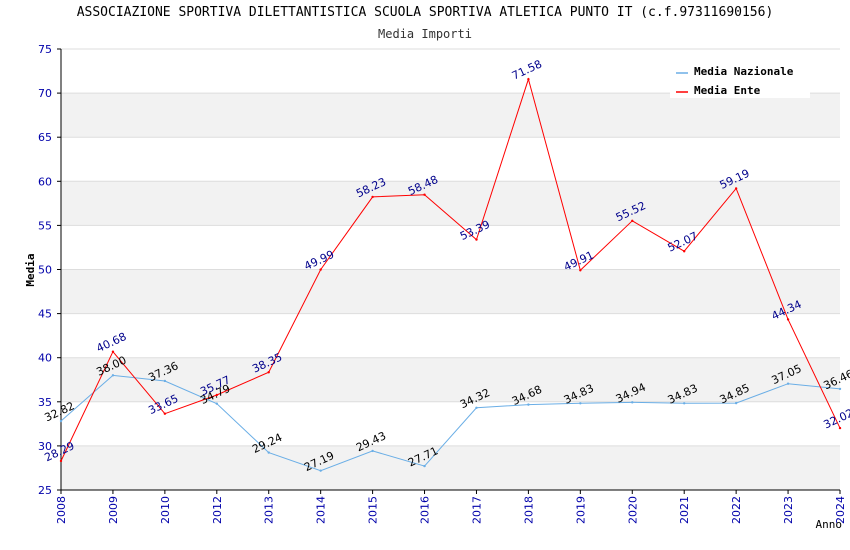  Describe the element at coordinates (321, 510) in the screenshot. I see `x-tick-label: 2014` at that location.